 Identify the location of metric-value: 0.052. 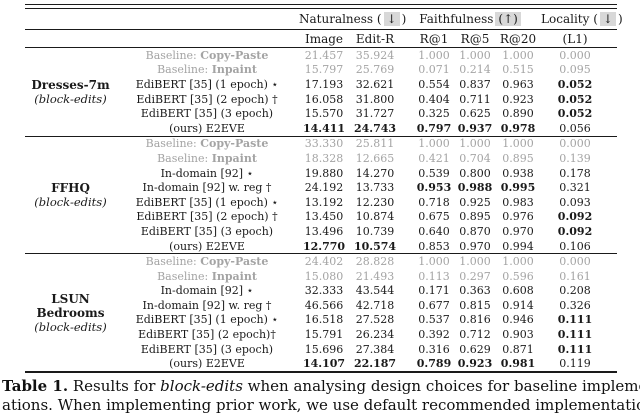
(575, 99).